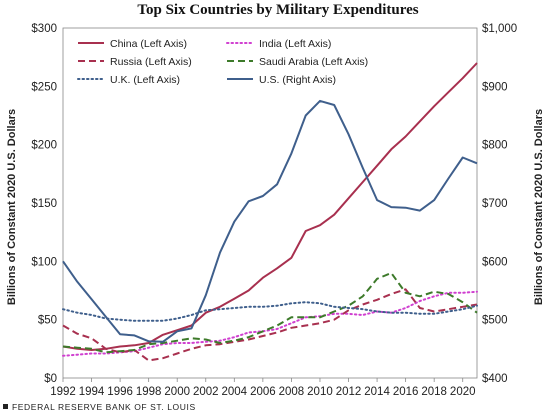 Image resolution: width=555 pixels, height=415 pixels. I want to click on footer-text: FEDERAL RESERVE BANK OF ST. LOUIS, so click(104, 407).